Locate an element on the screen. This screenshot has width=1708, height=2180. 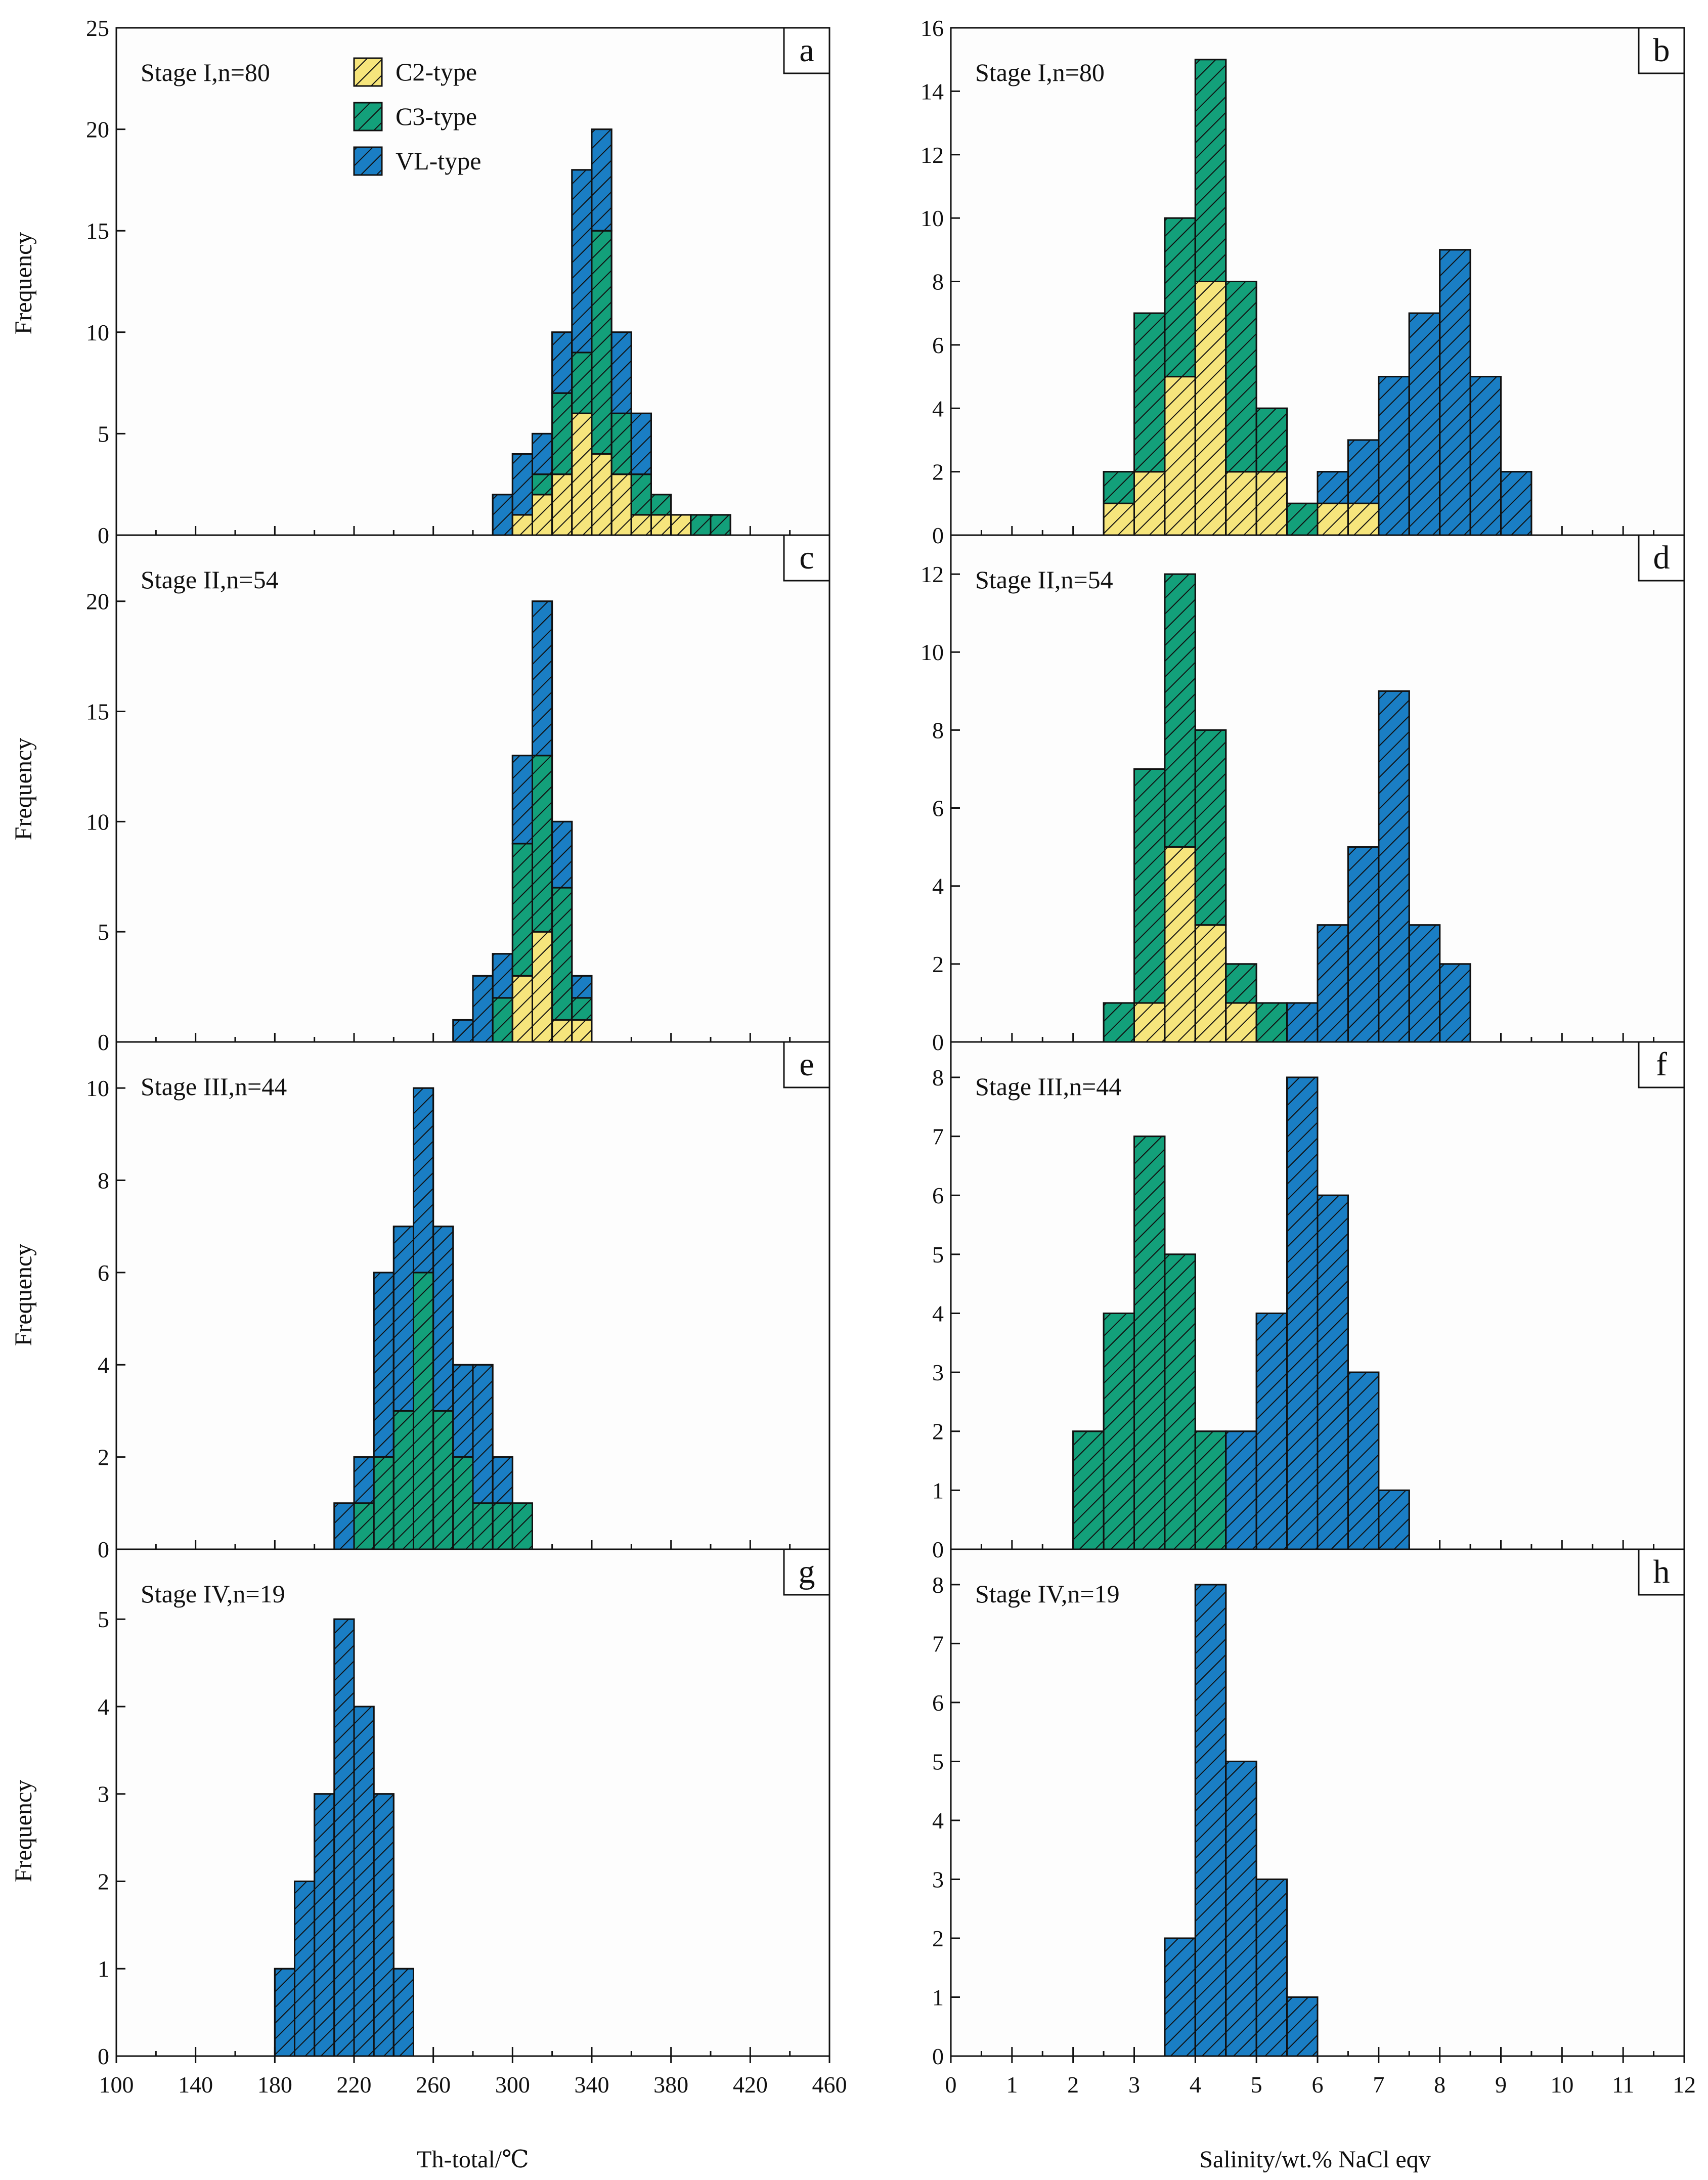
y-tick-label-f-4: 4 is located at coordinates (938, 1313).